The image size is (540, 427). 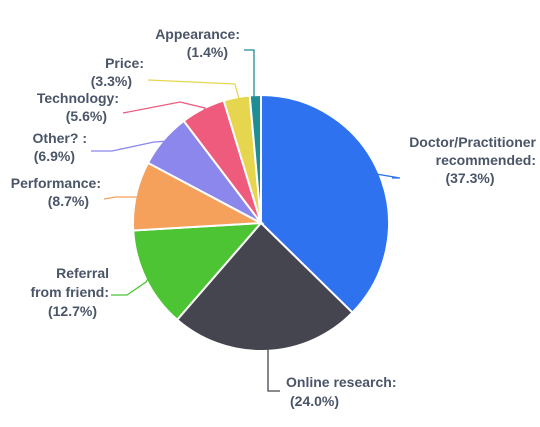 I want to click on slice-label: Online research: (24.0%), so click(x=341, y=391).